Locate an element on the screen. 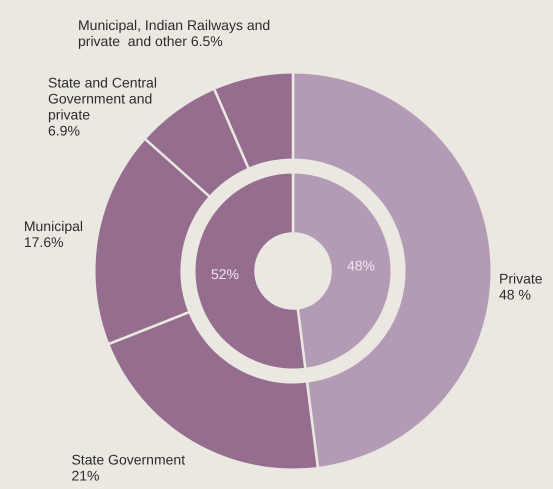 Image resolution: width=553 pixels, height=489 pixels. slice-label: Private is located at coordinates (521, 278).